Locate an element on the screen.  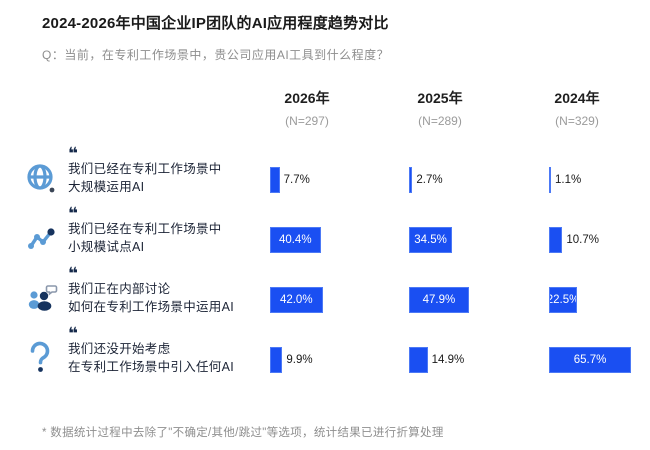
column-sample-size: (N=329) is located at coordinates (577, 121).